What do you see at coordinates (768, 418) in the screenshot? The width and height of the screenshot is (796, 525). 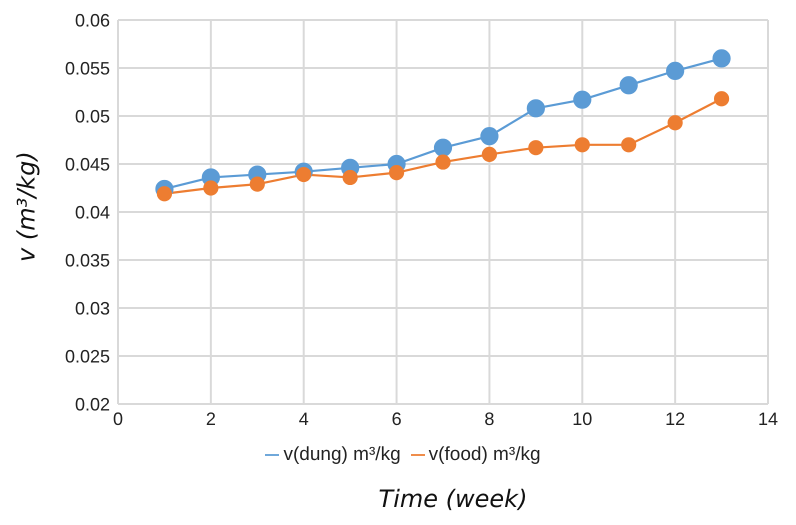 I see `x-tick-label: 14` at bounding box center [768, 418].